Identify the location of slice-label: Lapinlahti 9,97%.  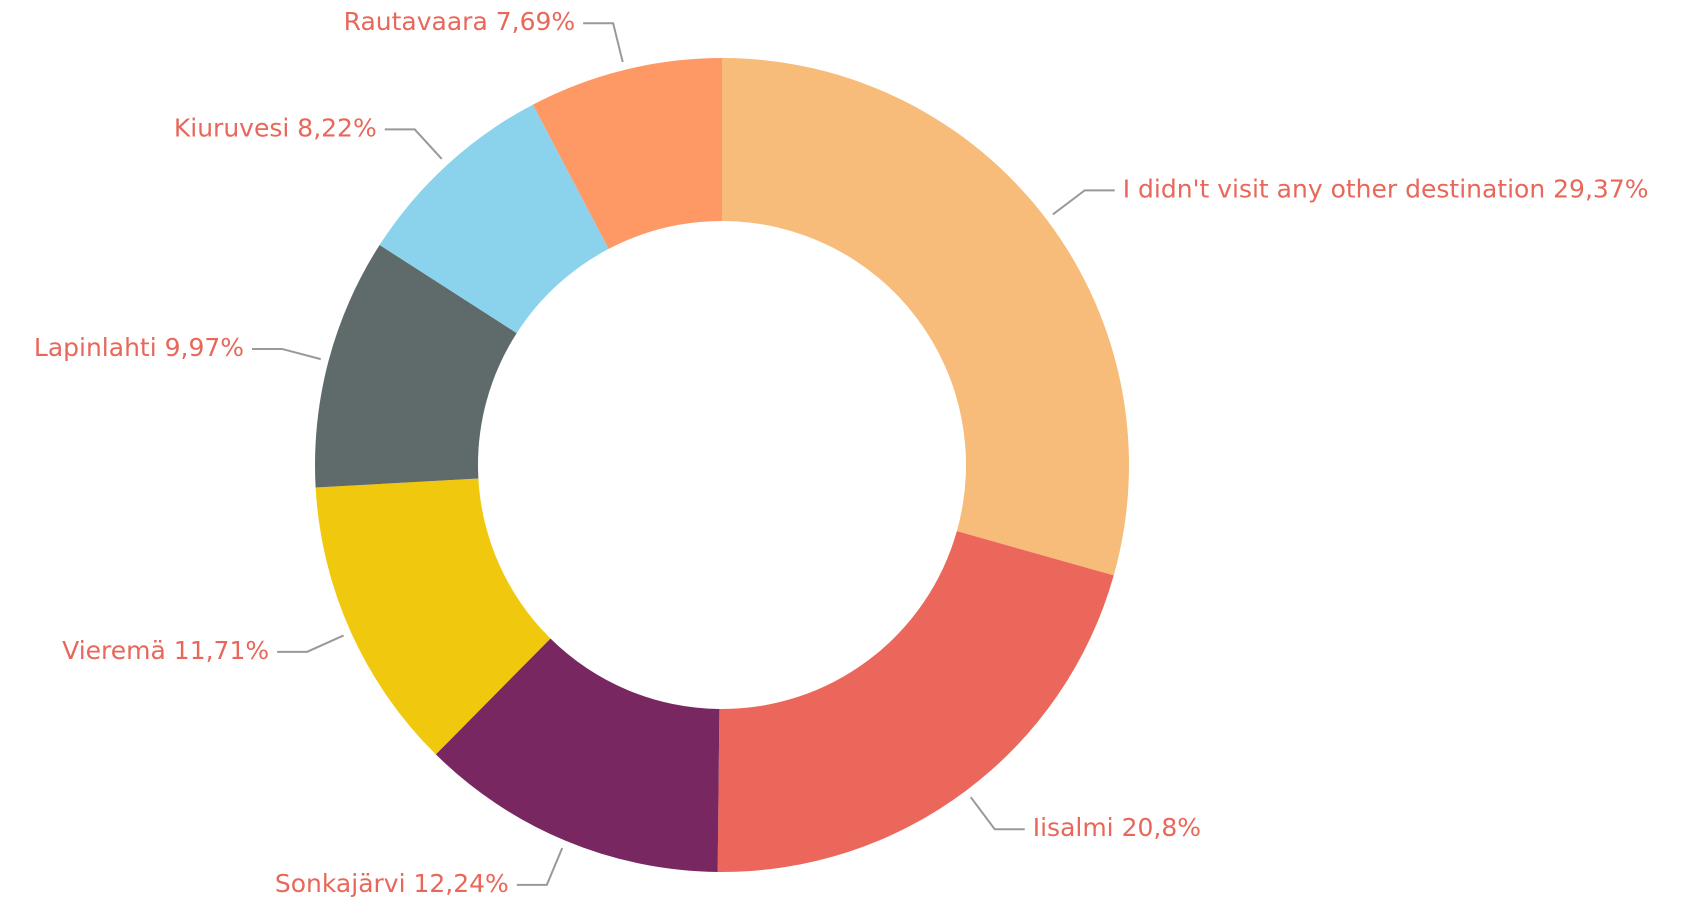
(139, 347).